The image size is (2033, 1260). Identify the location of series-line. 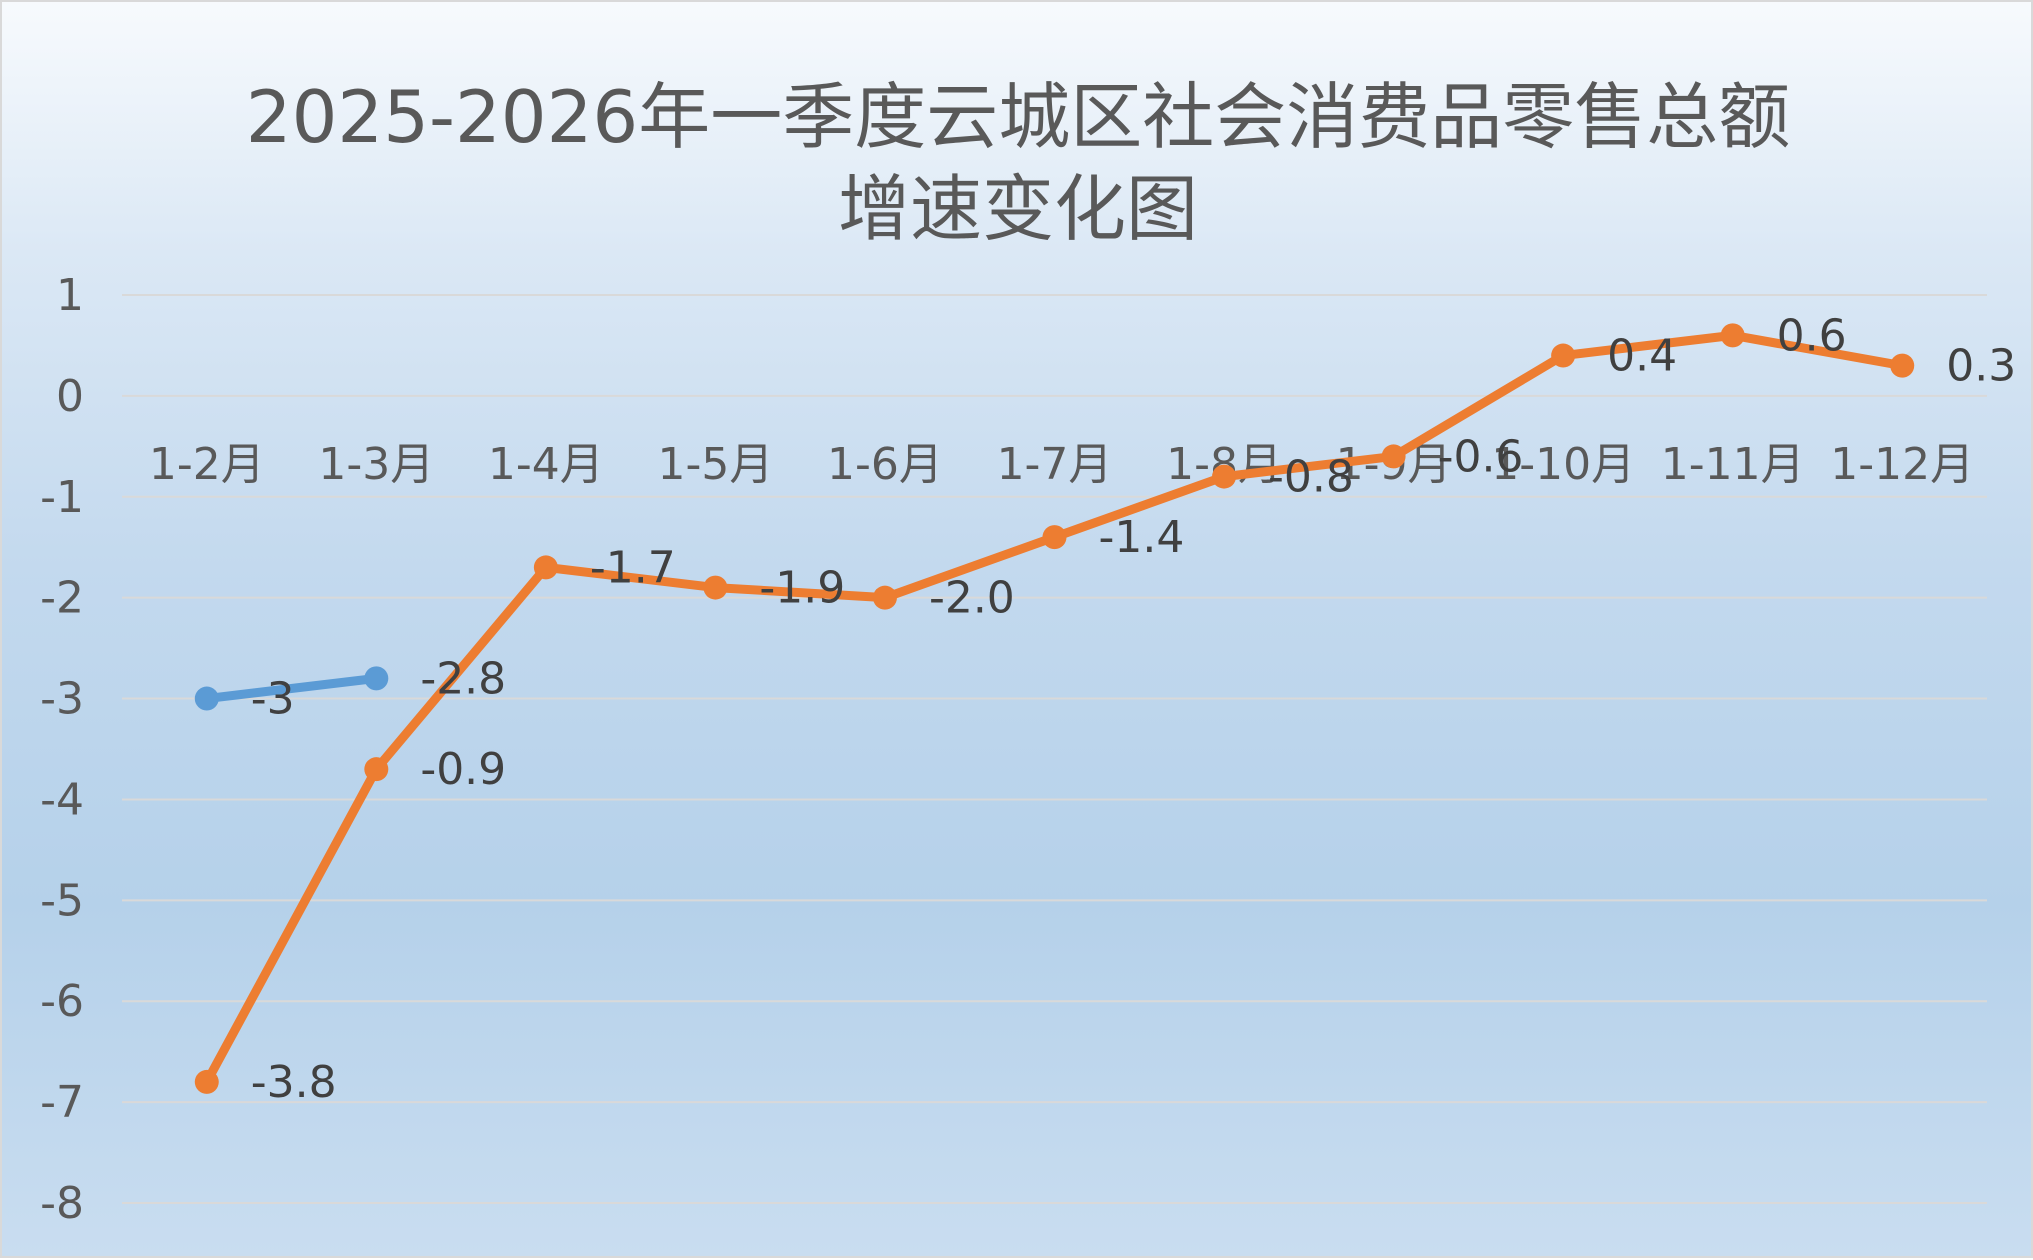
(291, 688).